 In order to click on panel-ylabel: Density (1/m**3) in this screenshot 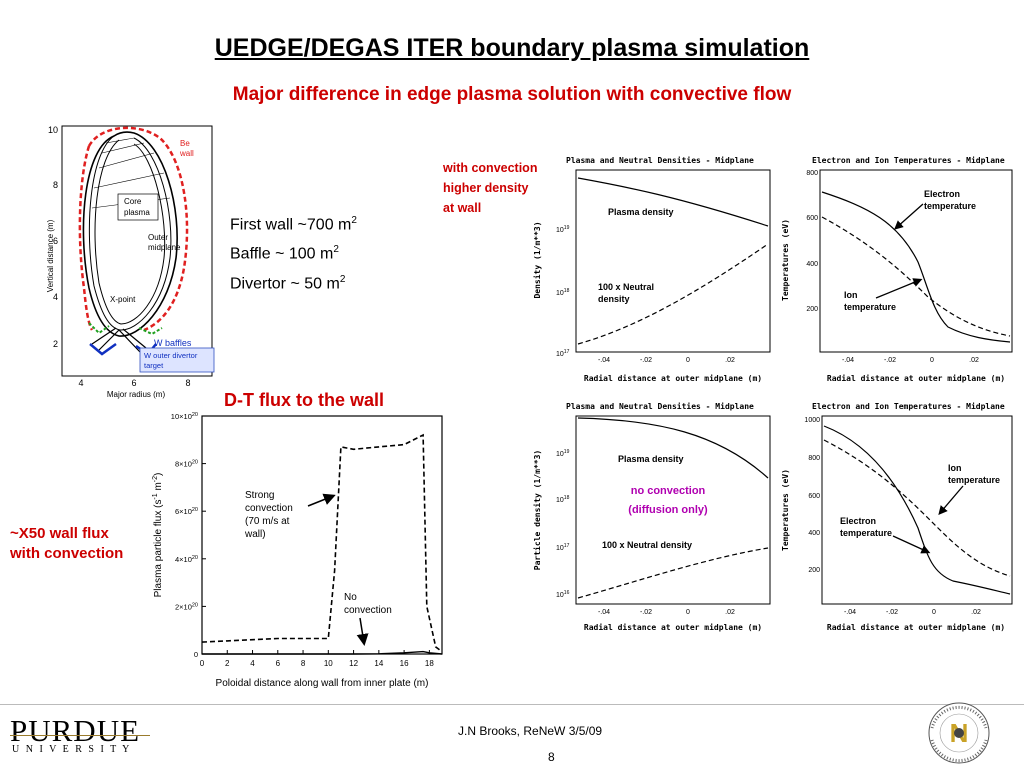, I will do `click(537, 259)`.